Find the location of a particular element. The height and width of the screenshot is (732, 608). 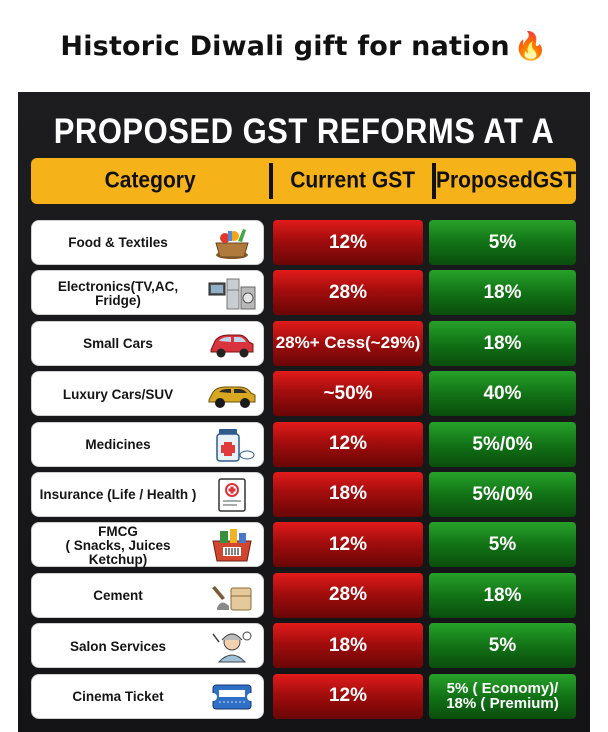

category-label: Cement is located at coordinates (118, 596).